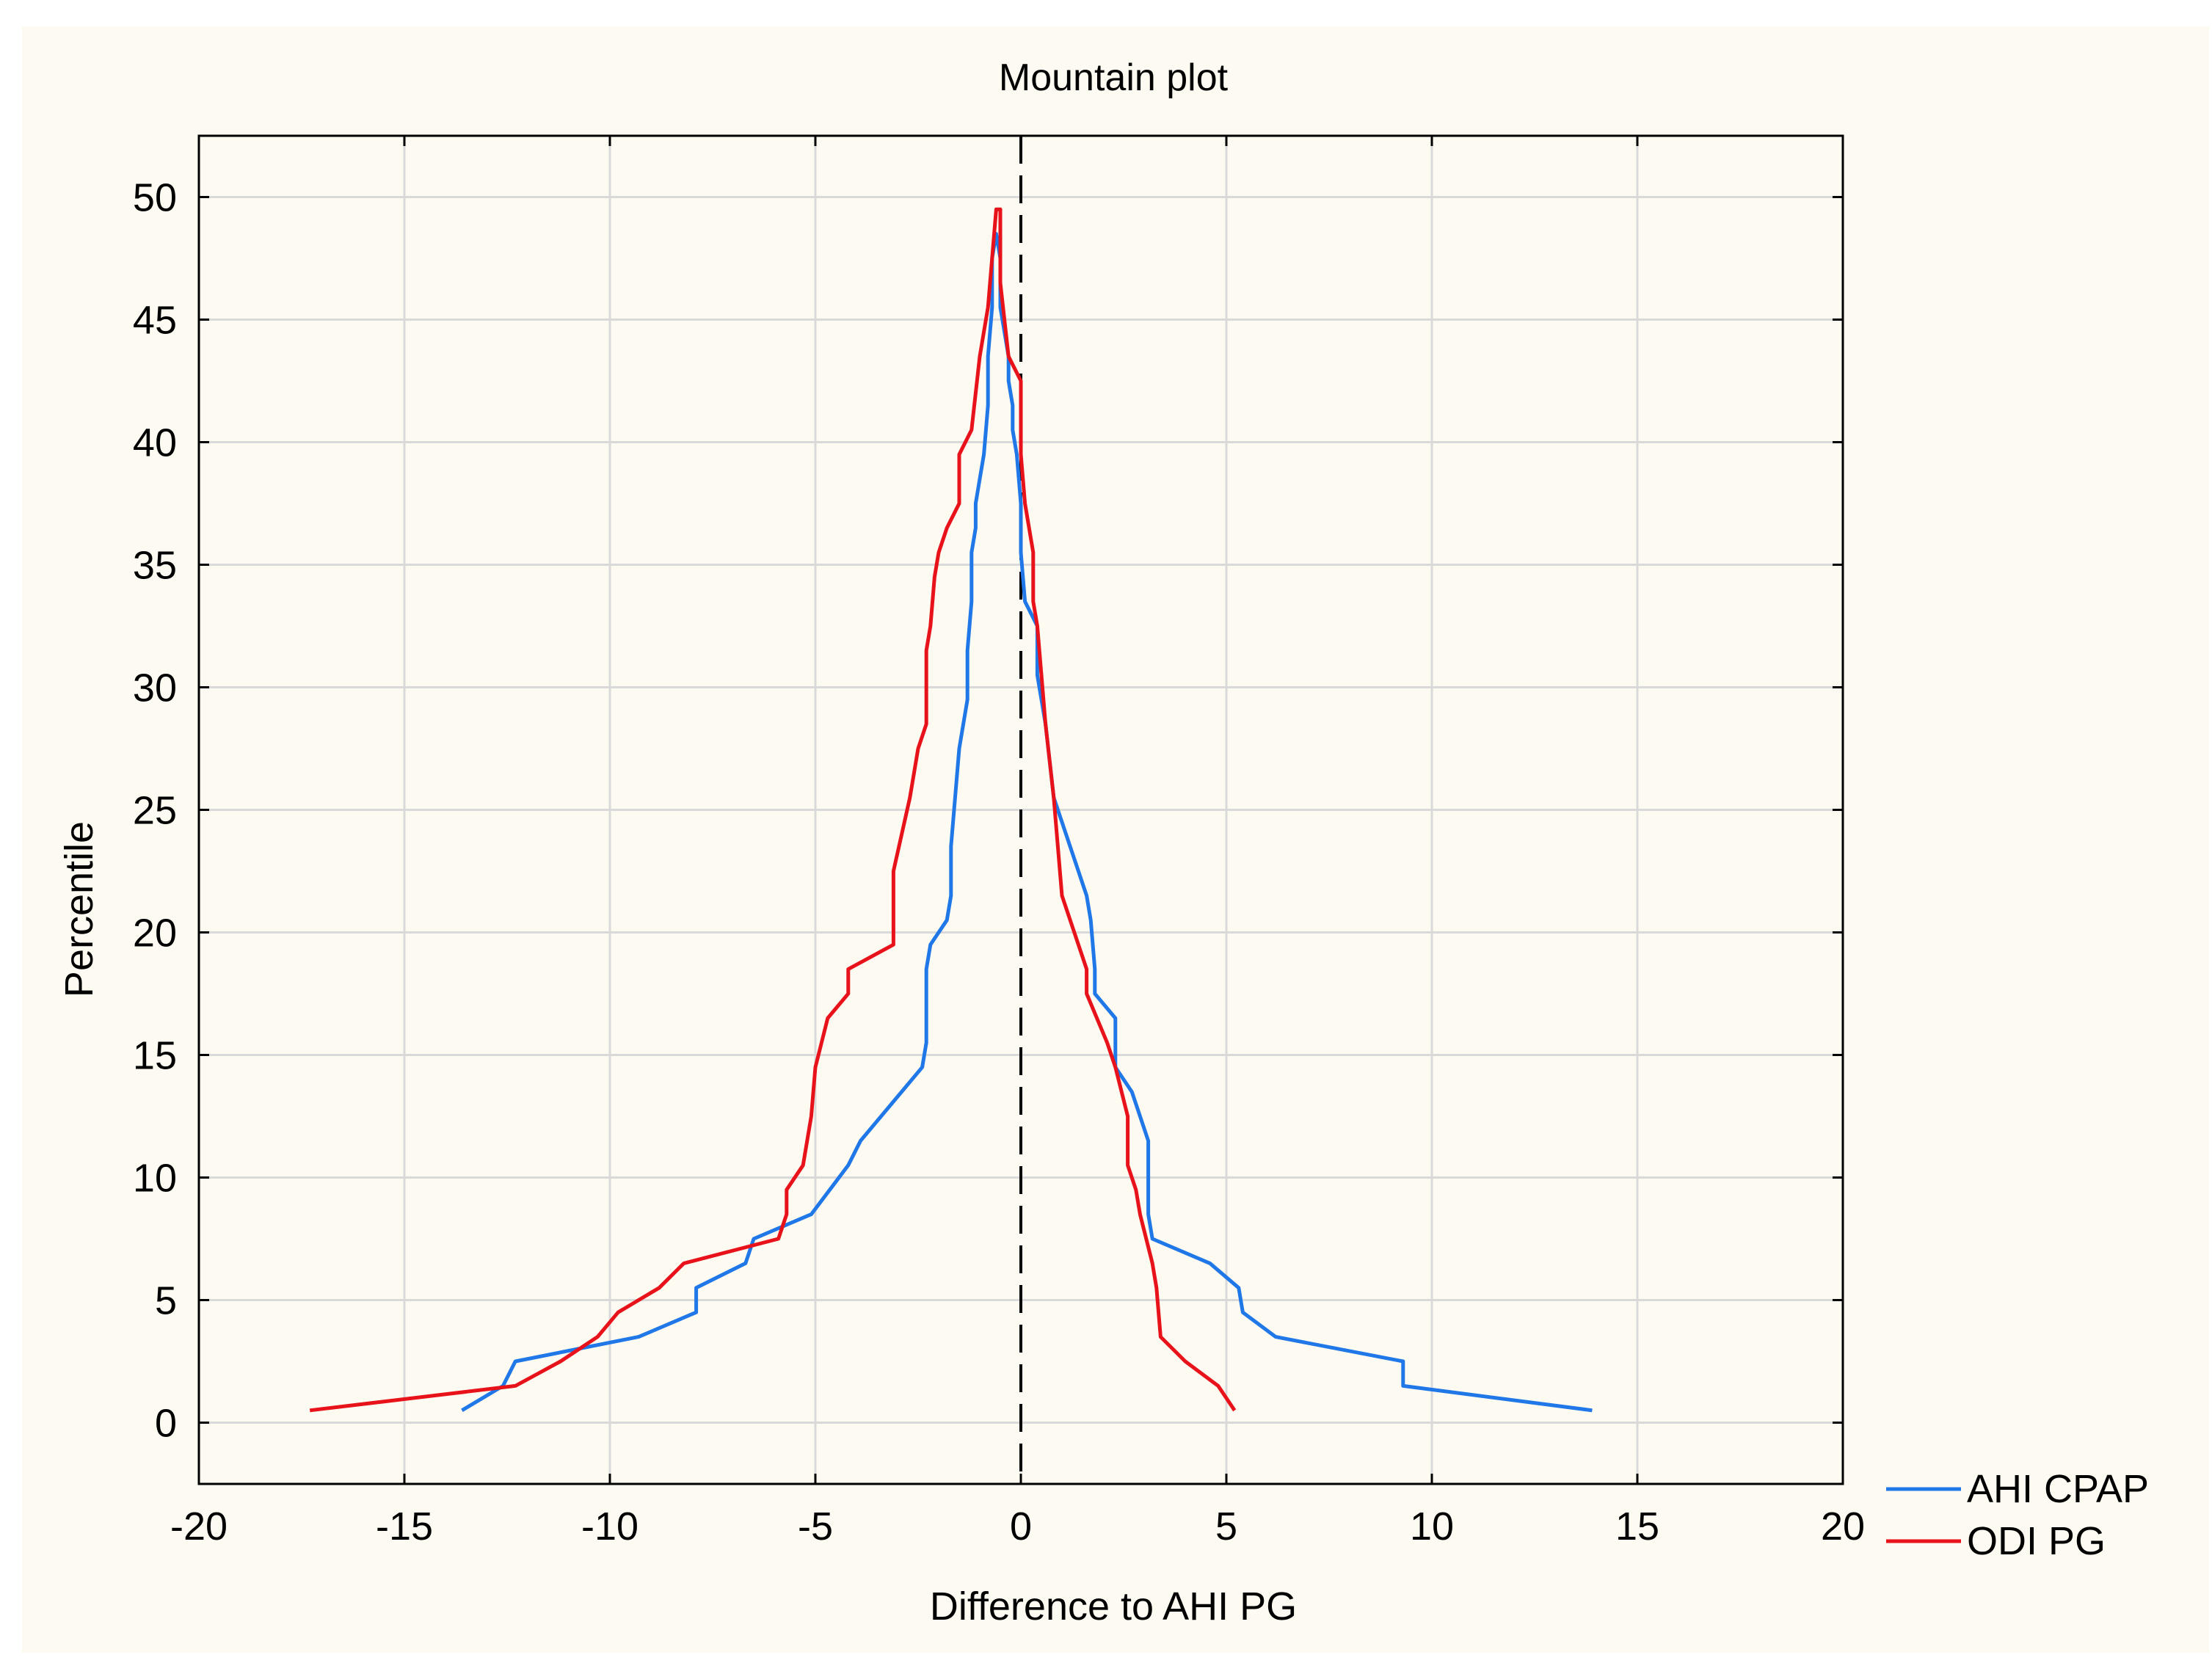 The width and height of the screenshot is (2212, 1674). Describe the element at coordinates (1021, 1526) in the screenshot. I see `x-tick-label: 0` at that location.